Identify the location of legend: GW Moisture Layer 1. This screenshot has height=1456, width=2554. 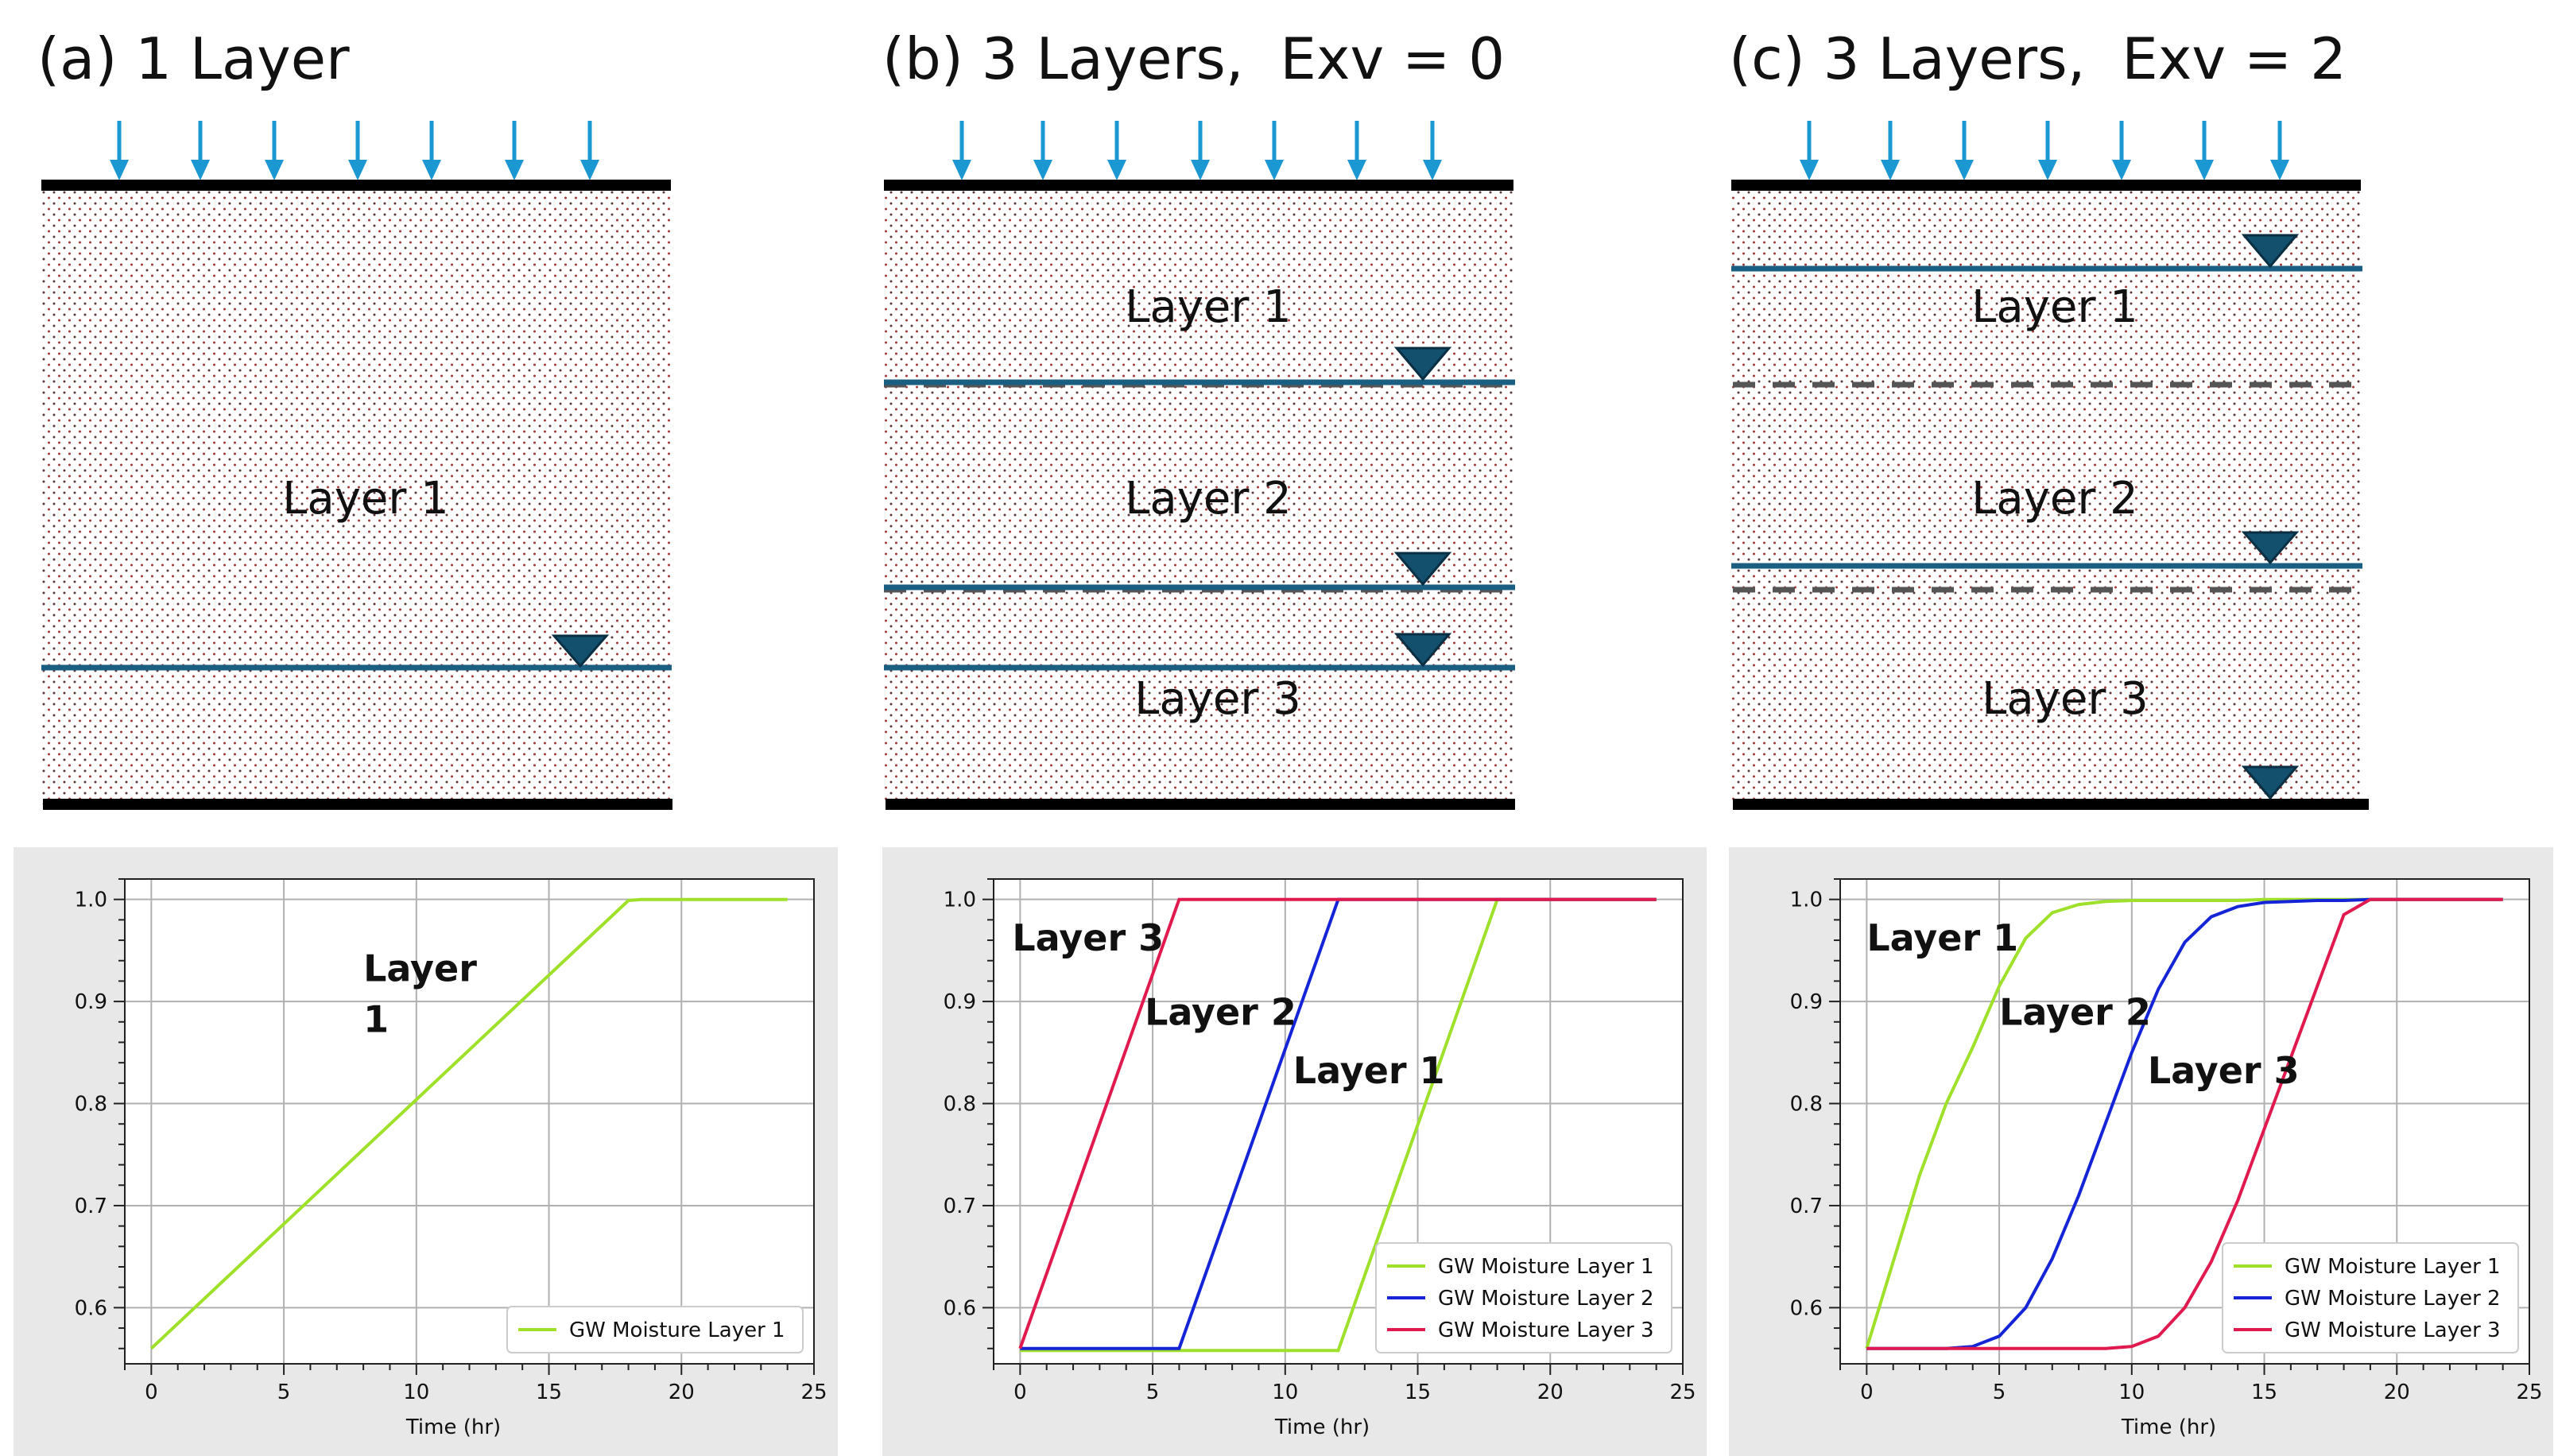
(655, 1329).